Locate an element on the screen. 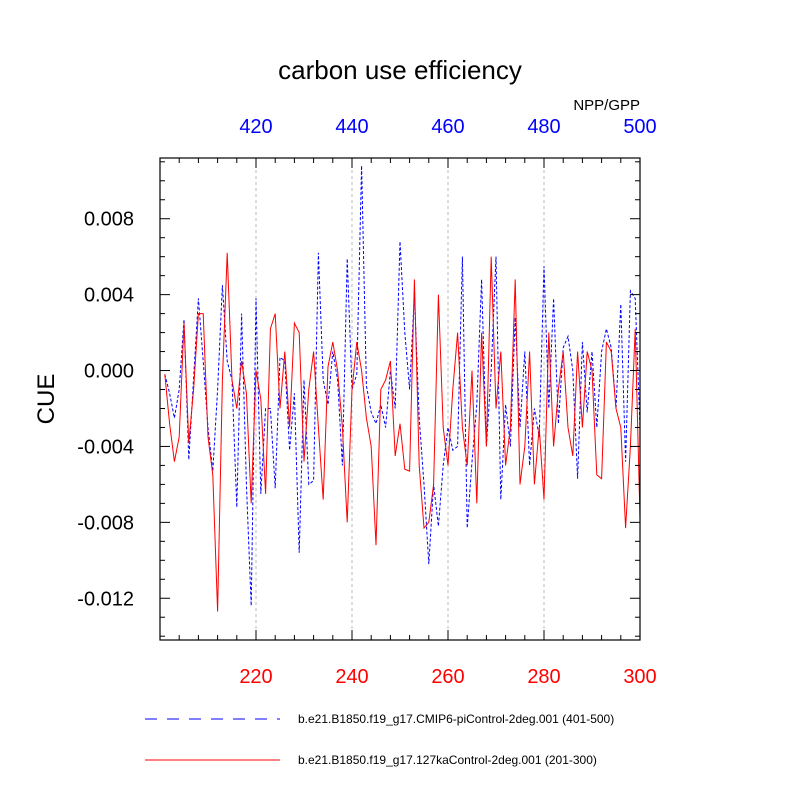 The image size is (800, 800). chart-title: carbon use efficiency is located at coordinates (400, 70).